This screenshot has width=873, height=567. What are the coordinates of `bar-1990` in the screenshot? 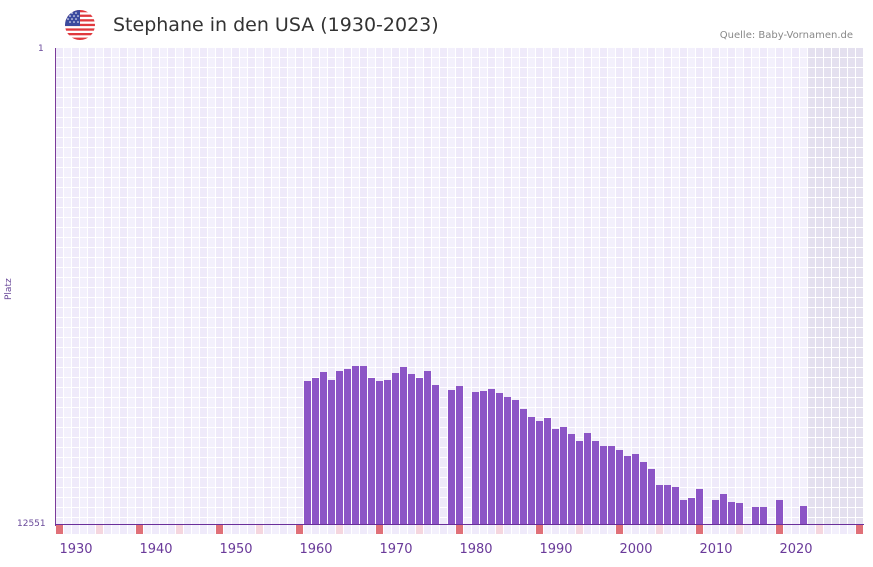 It's located at (555, 477).